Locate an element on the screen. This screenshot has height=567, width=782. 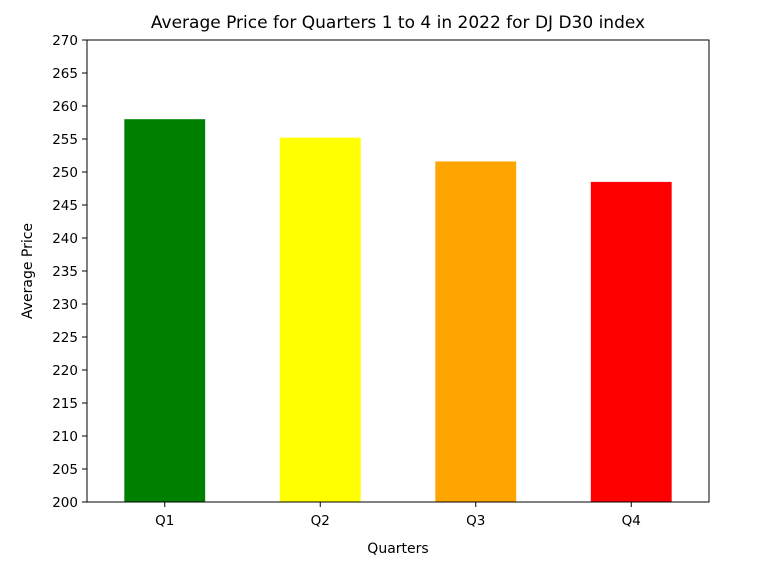
y-tick-label: 200 is located at coordinates (65, 503).